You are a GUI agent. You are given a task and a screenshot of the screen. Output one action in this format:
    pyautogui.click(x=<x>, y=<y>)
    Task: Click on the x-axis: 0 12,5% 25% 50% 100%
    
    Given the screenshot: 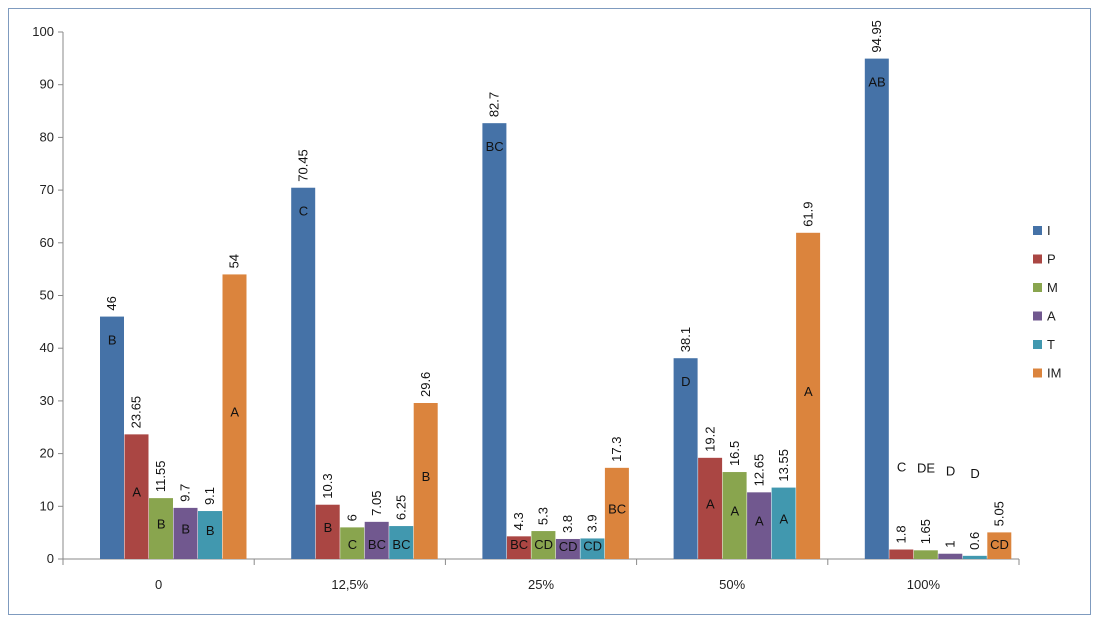 What is the action you would take?
    pyautogui.click(x=541, y=575)
    